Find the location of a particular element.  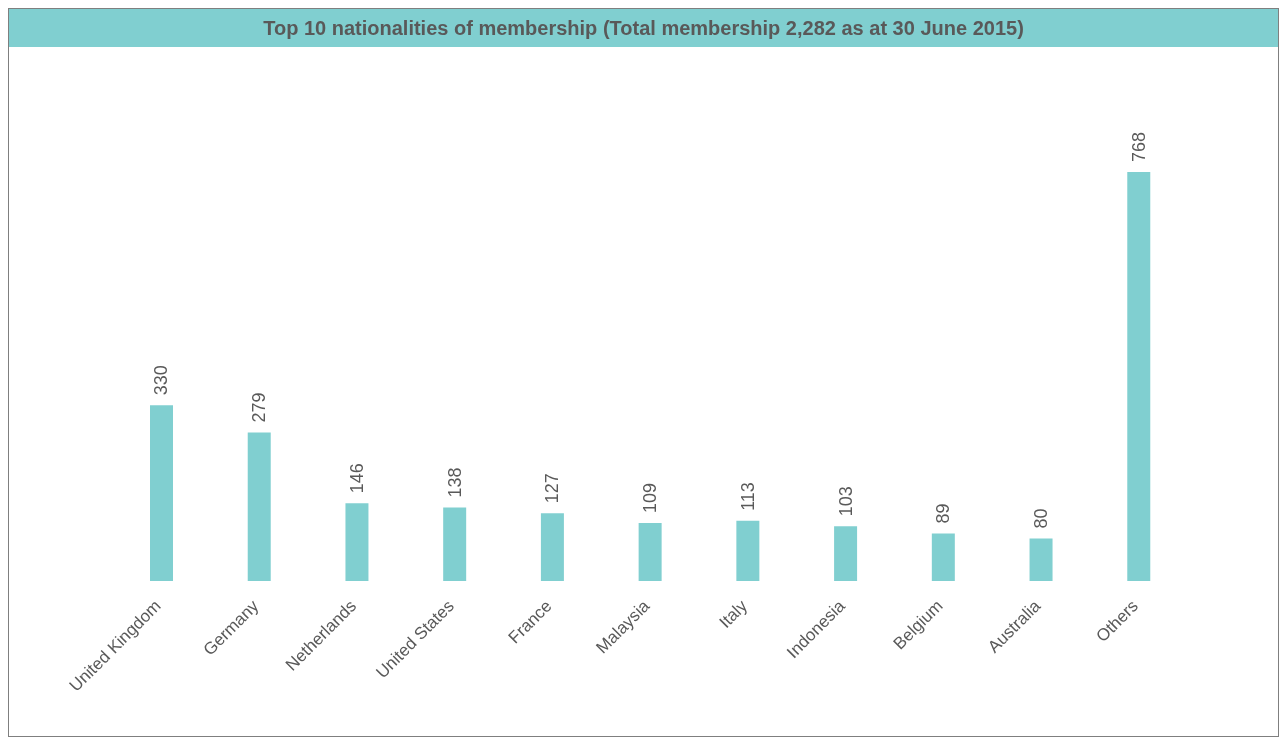

data-label: 113 is located at coordinates (747, 496).